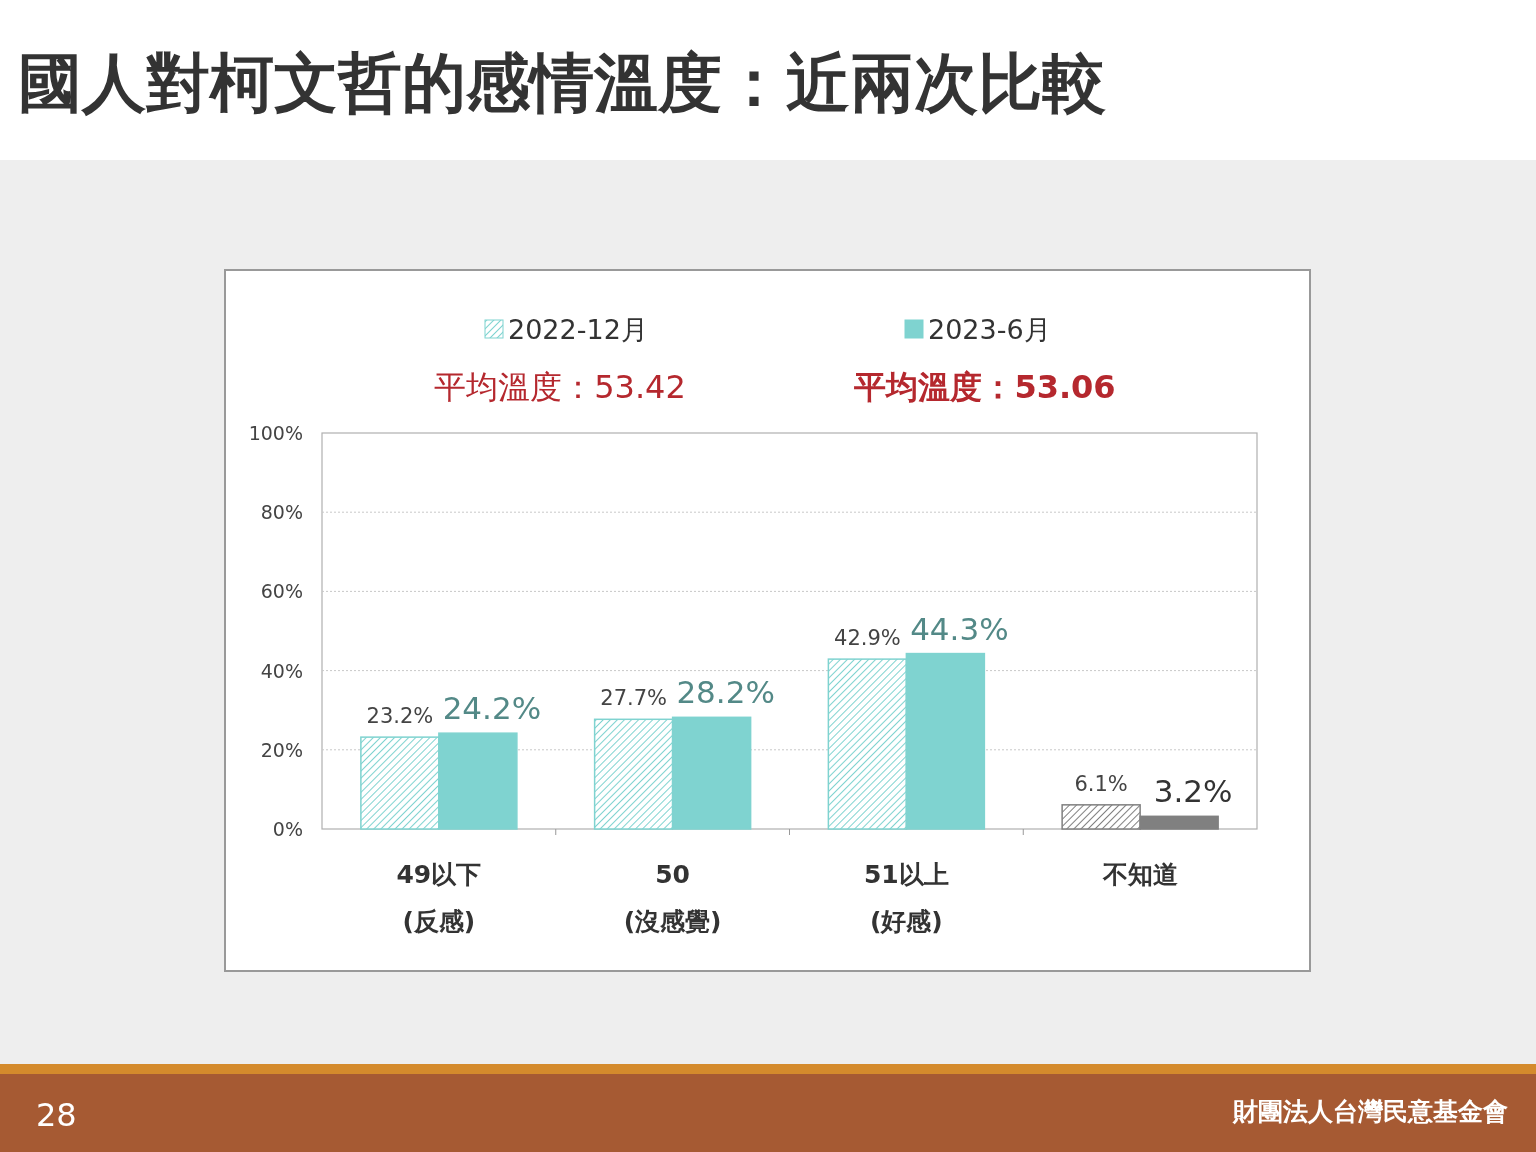 Image resolution: width=1536 pixels, height=1152 pixels. What do you see at coordinates (989, 329) in the screenshot?
I see `legend-label: 2023-6月` at bounding box center [989, 329].